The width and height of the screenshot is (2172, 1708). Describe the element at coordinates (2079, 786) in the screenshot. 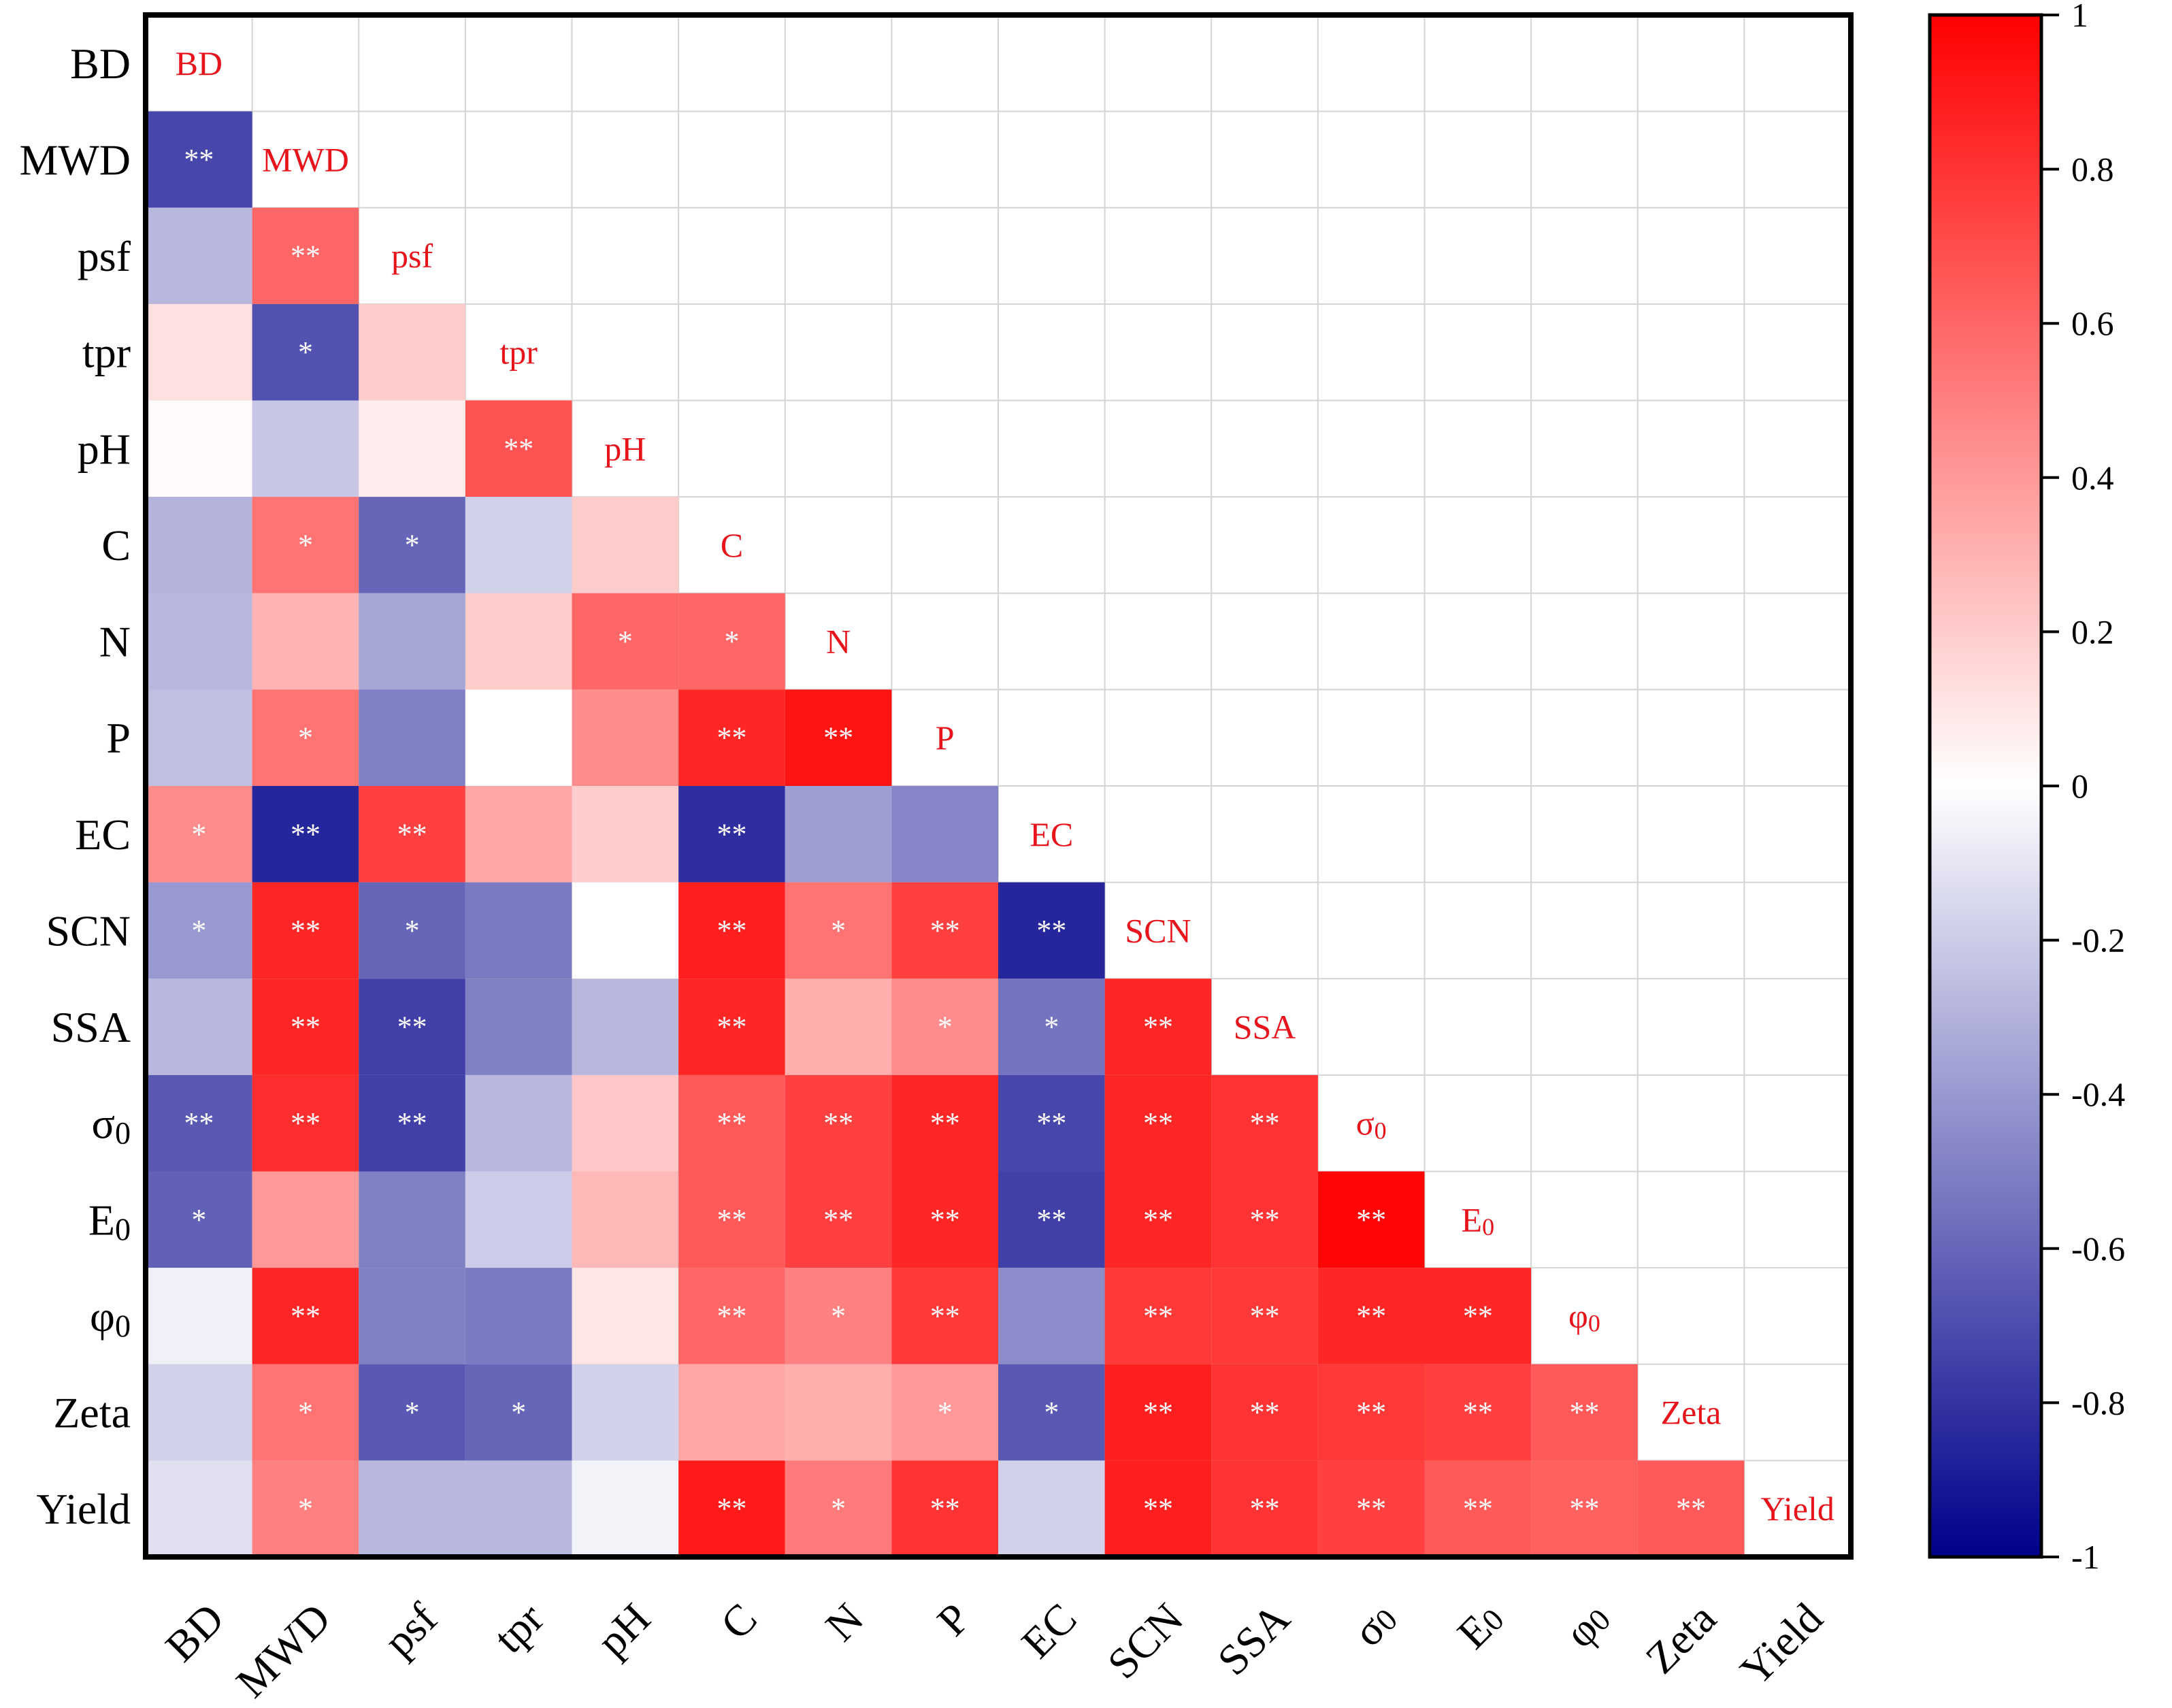

I see `colorbar-tick-label: 0` at that location.